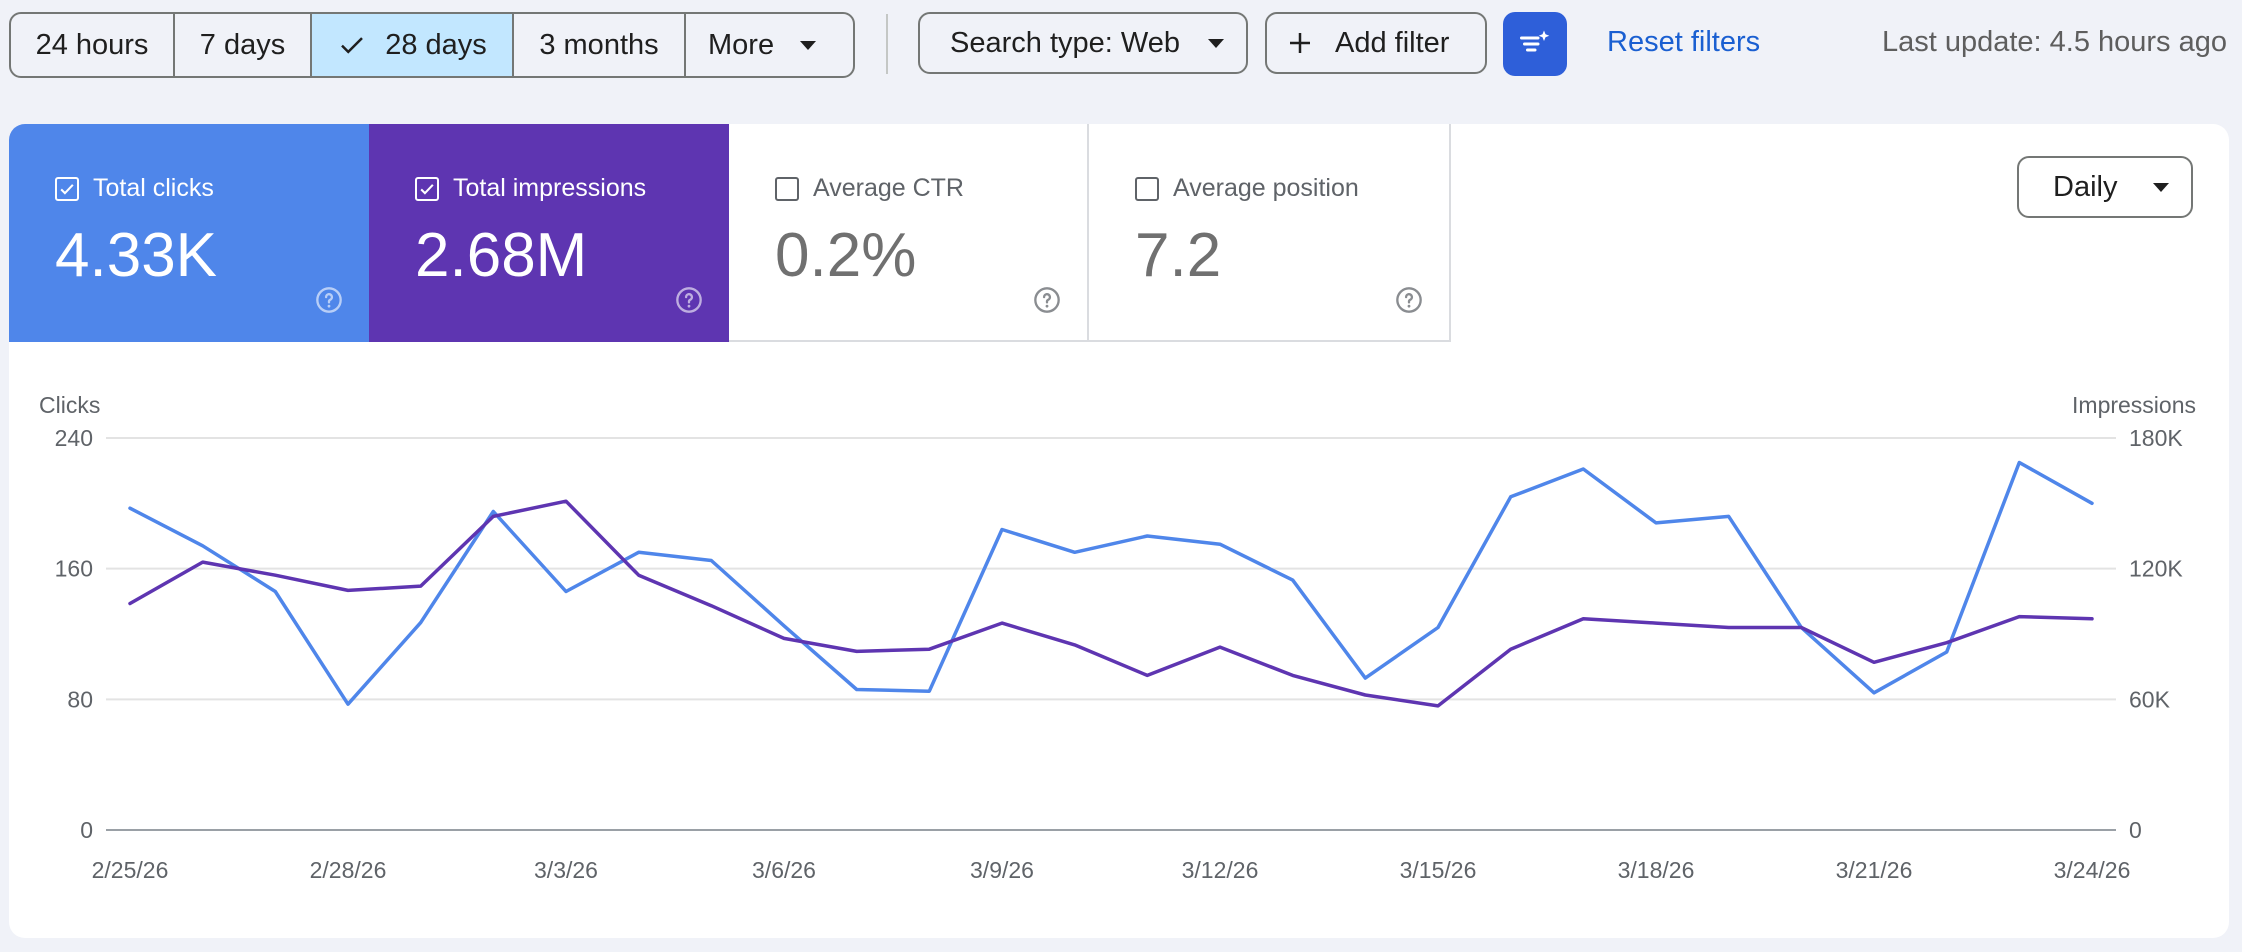 Image resolution: width=2242 pixels, height=952 pixels. I want to click on right-tick-label: 180K, so click(2156, 438).